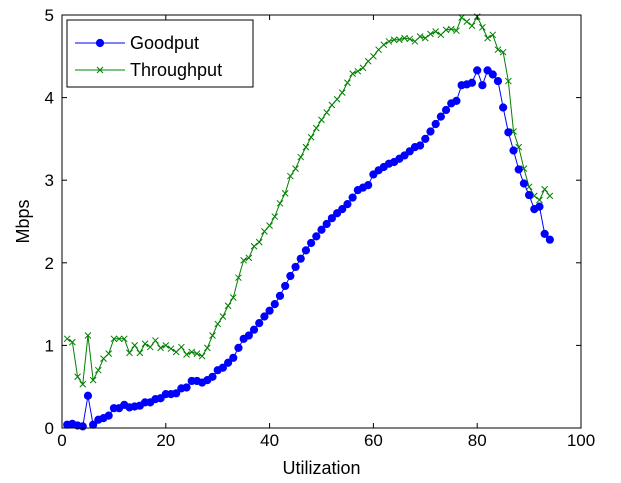  What do you see at coordinates (165, 440) in the screenshot?
I see `x-tick-label: 20` at bounding box center [165, 440].